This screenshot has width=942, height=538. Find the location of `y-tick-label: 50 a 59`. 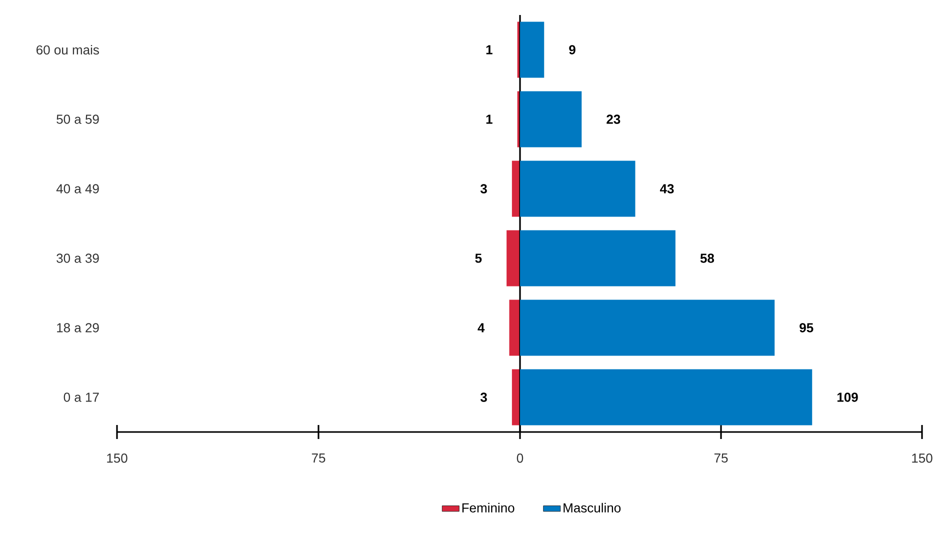

y-tick-label: 50 a 59 is located at coordinates (77, 119).